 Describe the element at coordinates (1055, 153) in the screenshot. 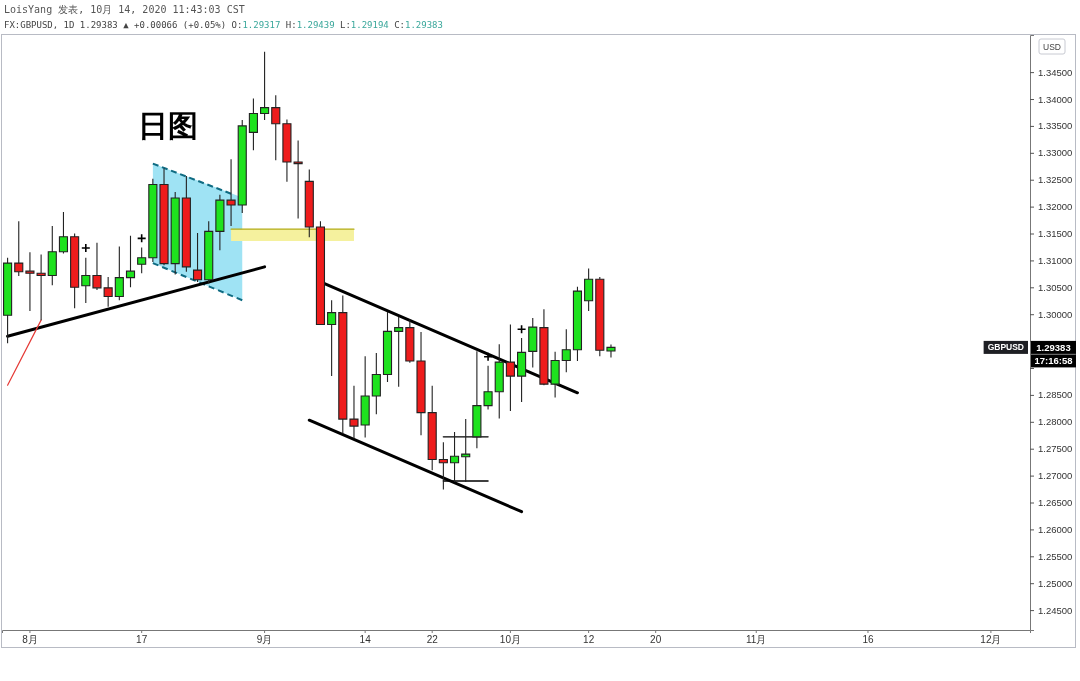

I see `y-tick-label: 1.33000` at that location.